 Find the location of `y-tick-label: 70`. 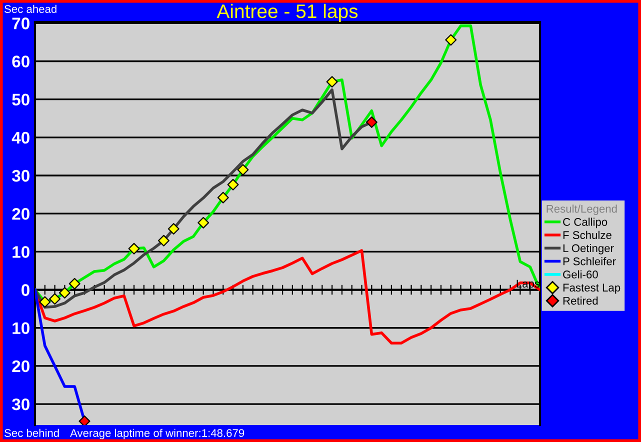

y-tick-label: 70 is located at coordinates (21, 24).